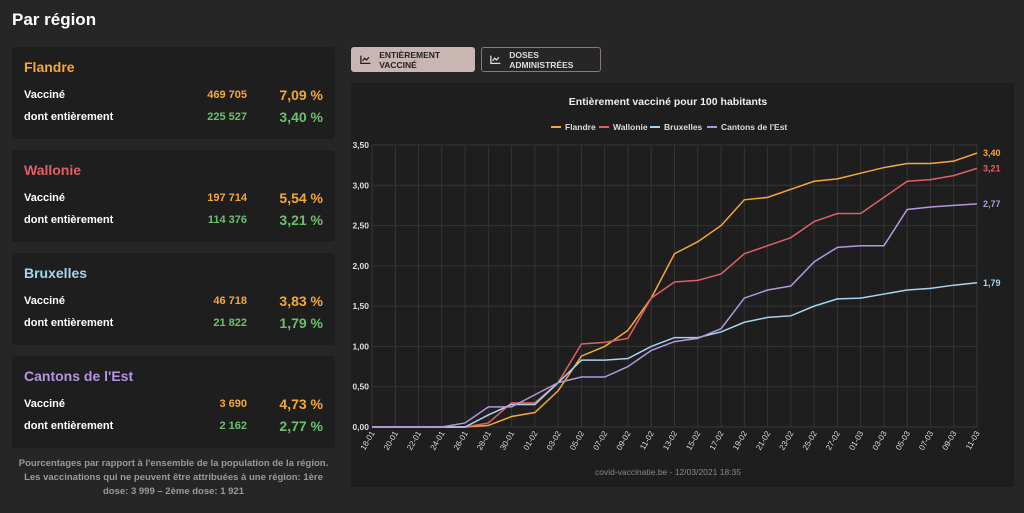  What do you see at coordinates (670, 440) in the screenshot?
I see `x-tick-label: 13-02` at bounding box center [670, 440].